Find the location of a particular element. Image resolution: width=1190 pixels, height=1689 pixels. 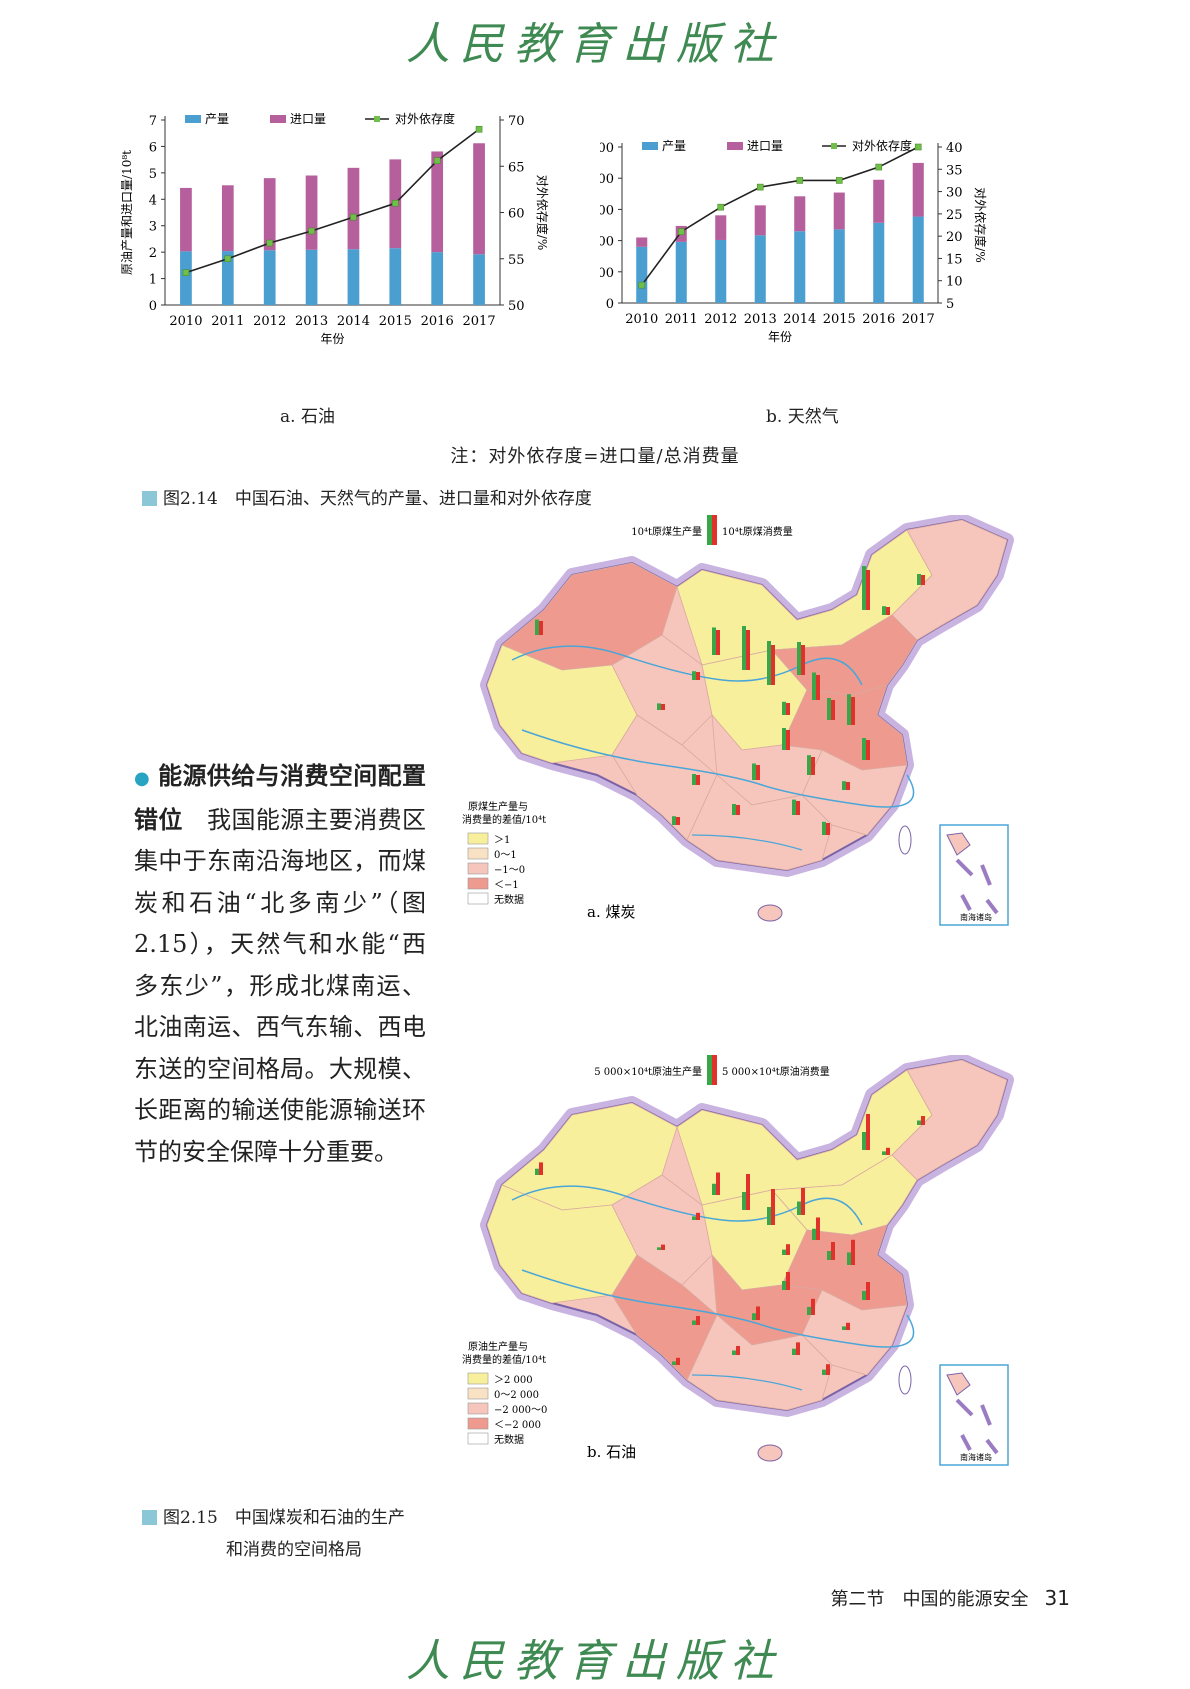

legend-label: 对外依存度 is located at coordinates (425, 118).